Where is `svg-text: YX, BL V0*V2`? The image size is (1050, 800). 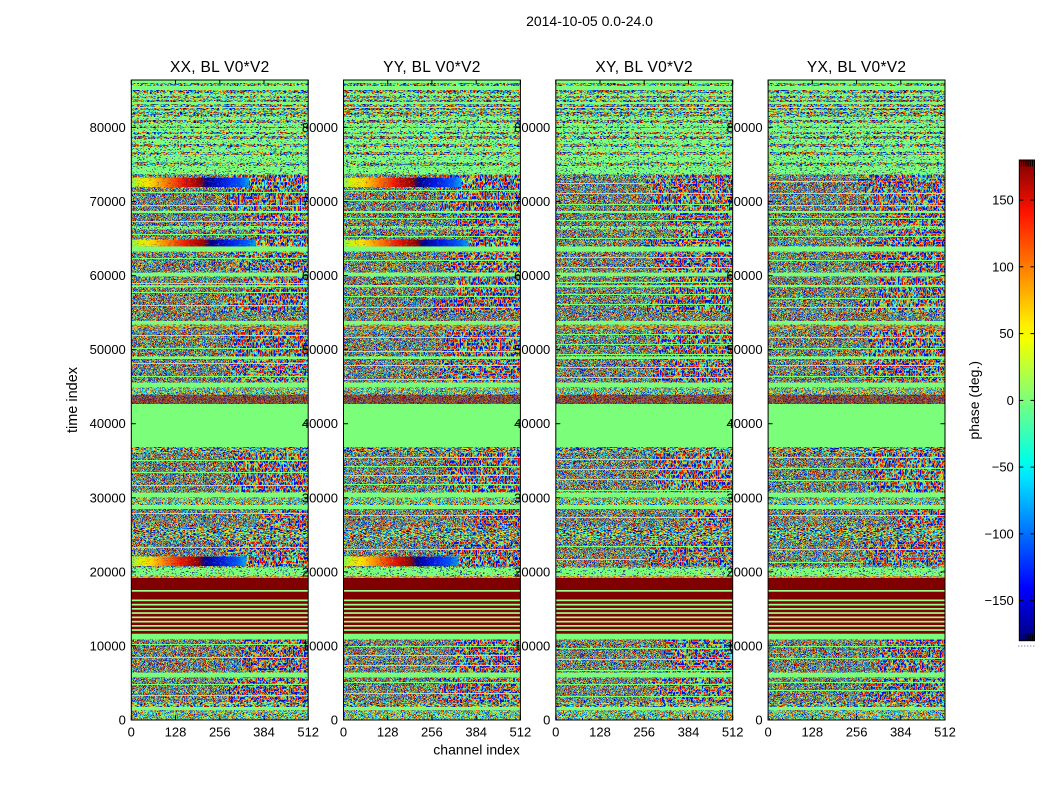 svg-text: YX, BL V0*V2 is located at coordinates (857, 67).